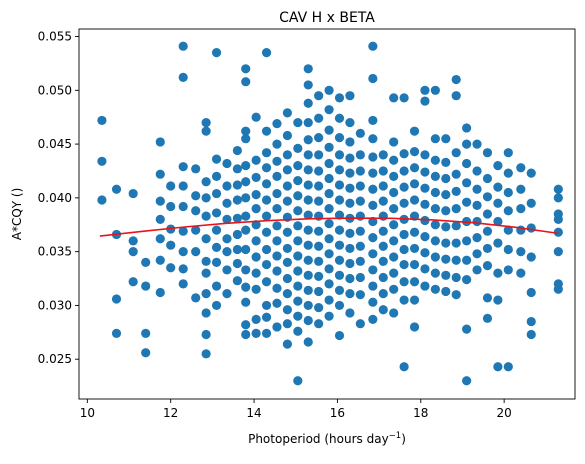  What do you see at coordinates (337, 413) in the screenshot?
I see `x-tick-label: 16` at bounding box center [337, 413].